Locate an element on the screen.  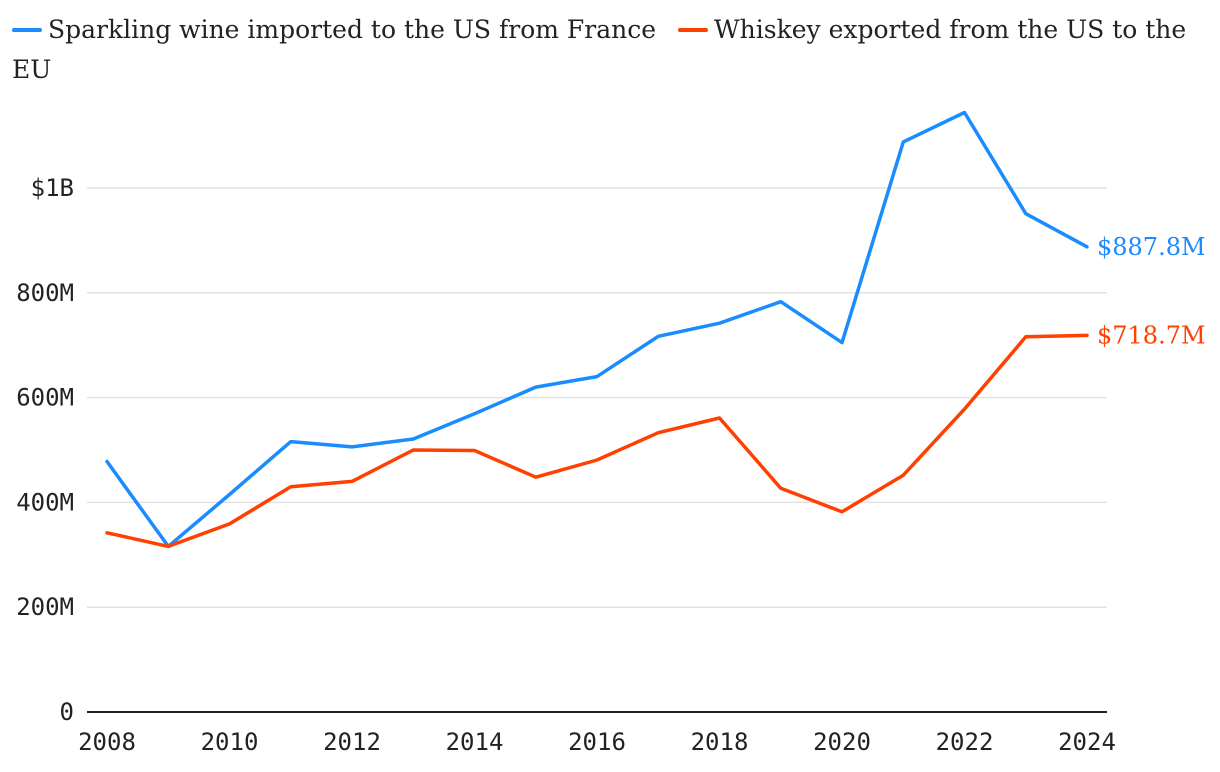
y-tick-label: 200M is located at coordinates (45, 607).